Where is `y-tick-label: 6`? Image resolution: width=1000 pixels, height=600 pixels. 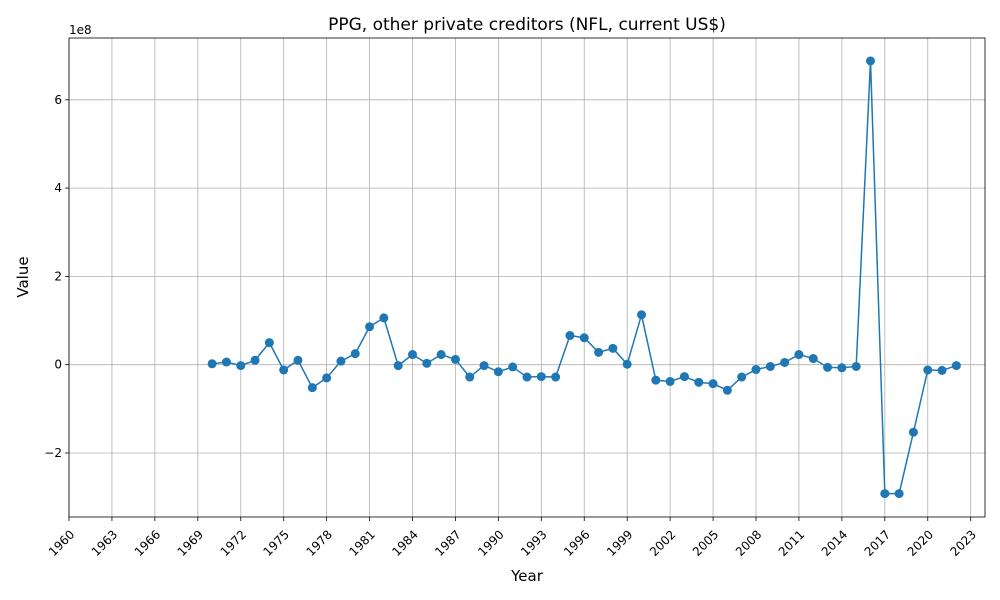
y-tick-label: 6 is located at coordinates (58, 100).